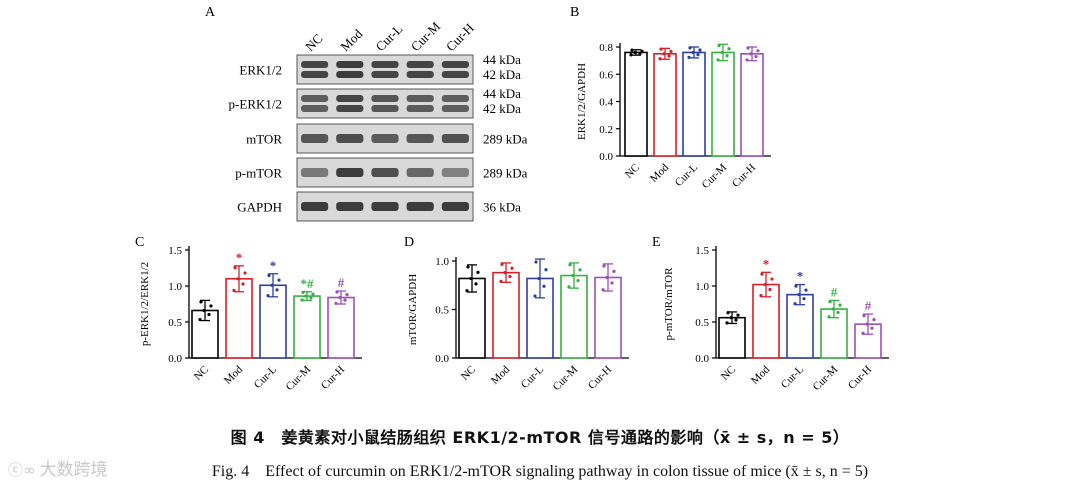  I want to click on watermark-text: 大数跨境, so click(73, 470).